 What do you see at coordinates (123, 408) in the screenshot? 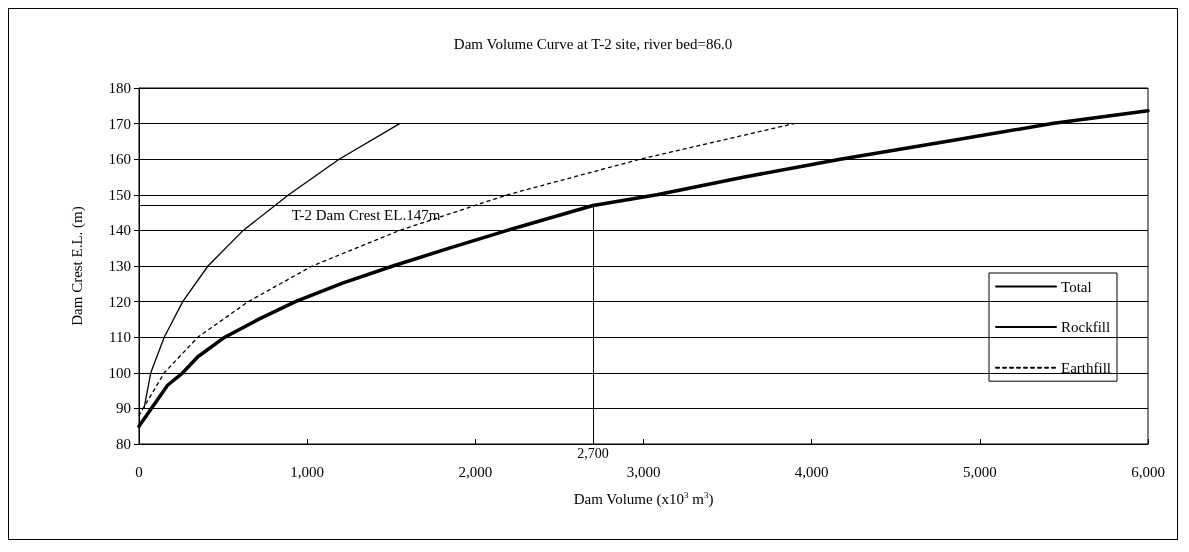
I see `y-tick-label: 90` at bounding box center [123, 408].